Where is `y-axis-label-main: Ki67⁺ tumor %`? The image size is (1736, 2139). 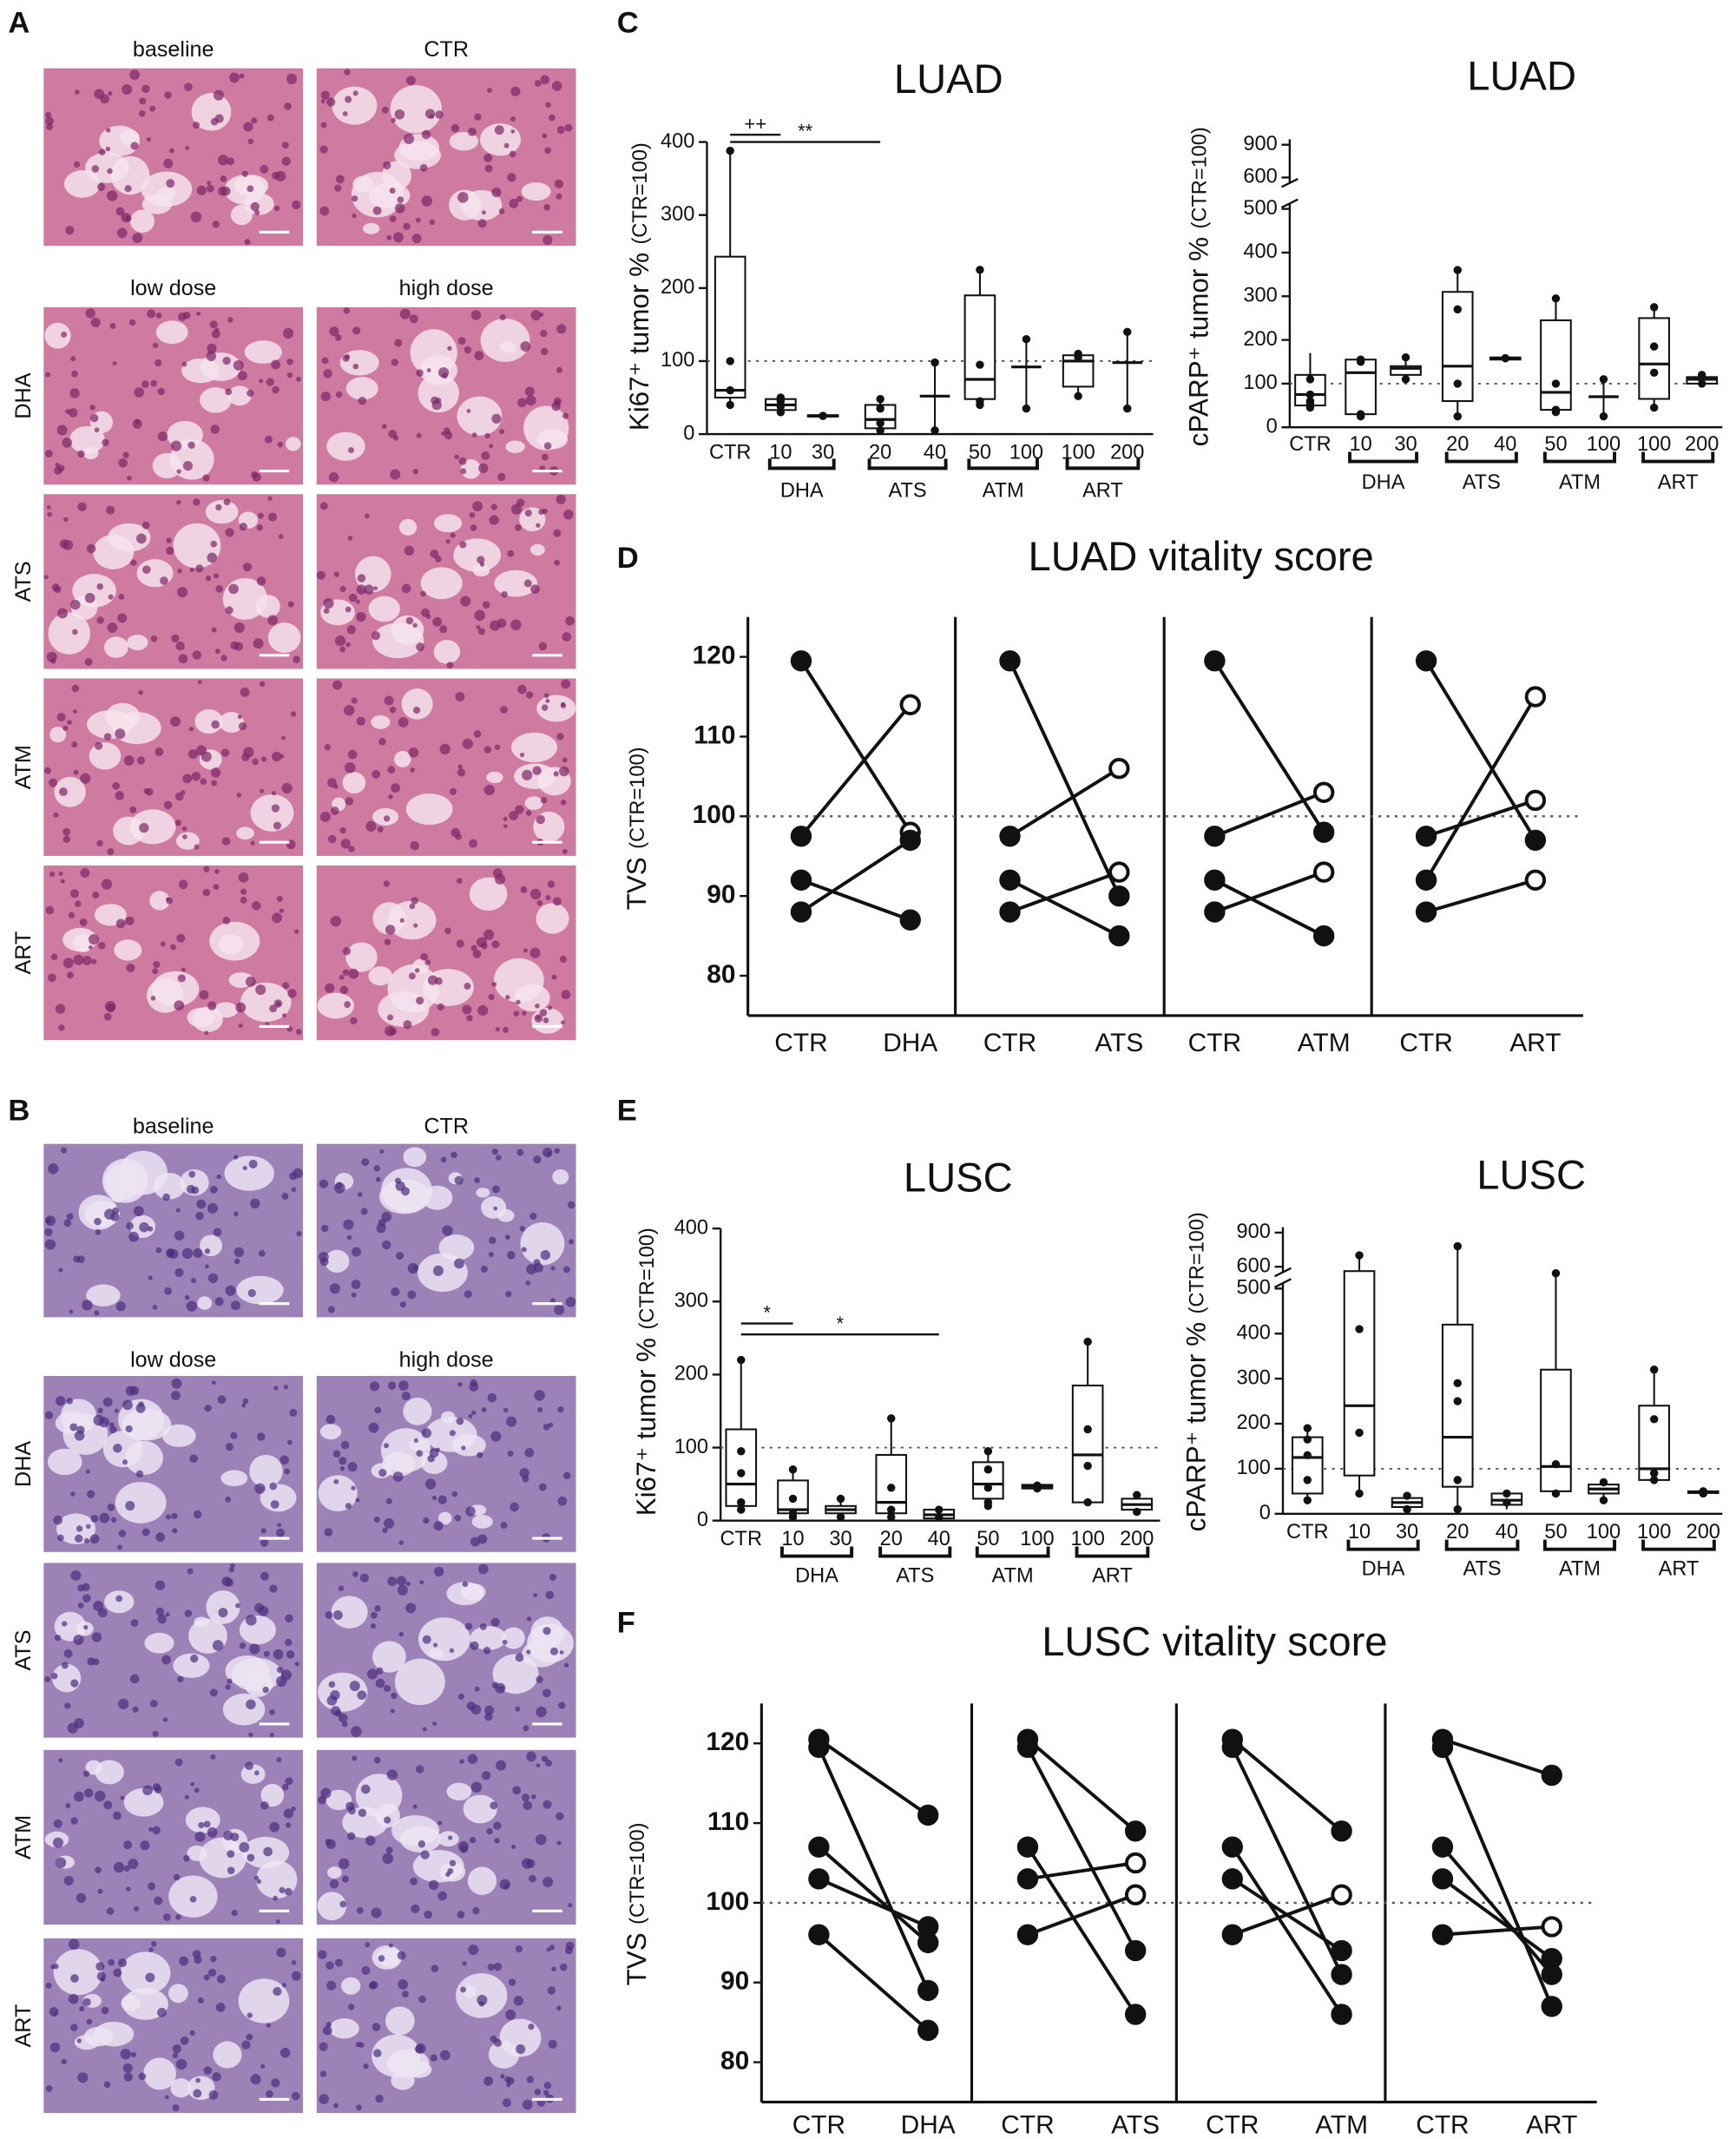
y-axis-label-main: Ki67⁺ tumor % is located at coordinates (639, 342).